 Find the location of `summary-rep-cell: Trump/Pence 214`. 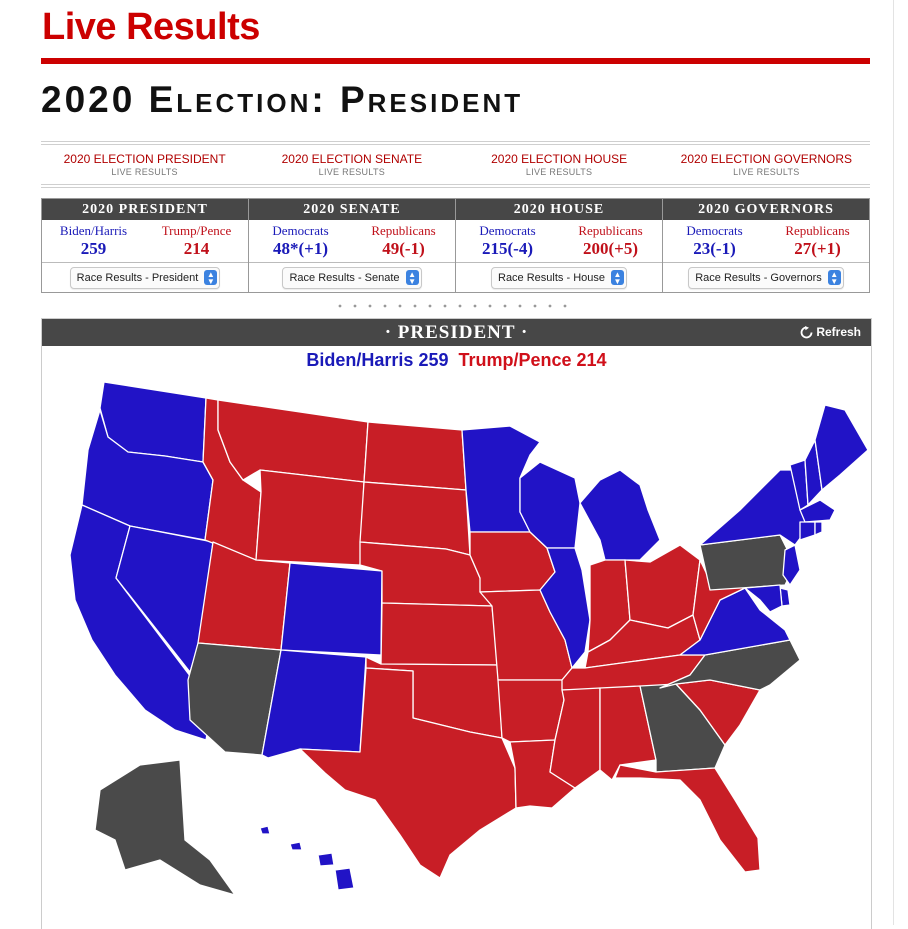

summary-rep-cell: Trump/Pence 214 is located at coordinates (196, 241).